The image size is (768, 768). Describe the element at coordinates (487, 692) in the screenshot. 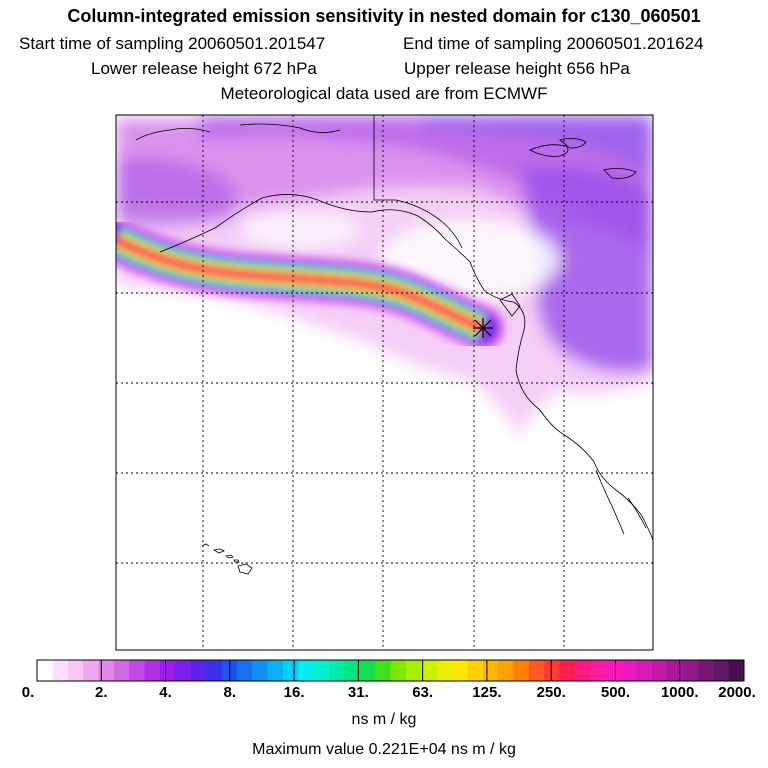

I see `colorbar-tick-label: 125.` at that location.